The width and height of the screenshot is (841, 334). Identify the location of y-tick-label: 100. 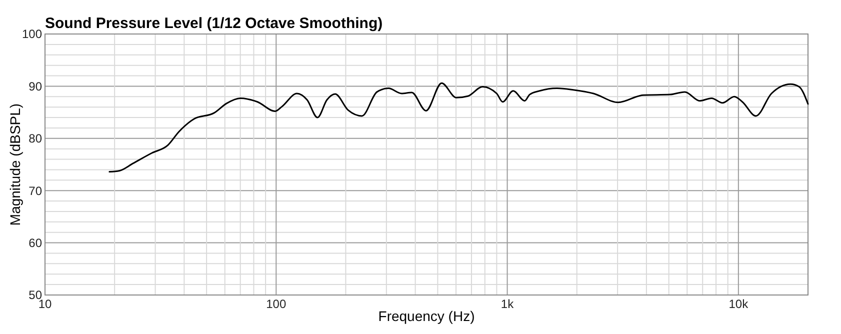
(32, 34).